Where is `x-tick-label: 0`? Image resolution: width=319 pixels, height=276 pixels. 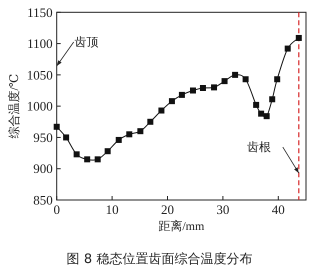
x-tick-label: 0 is located at coordinates (56, 209).